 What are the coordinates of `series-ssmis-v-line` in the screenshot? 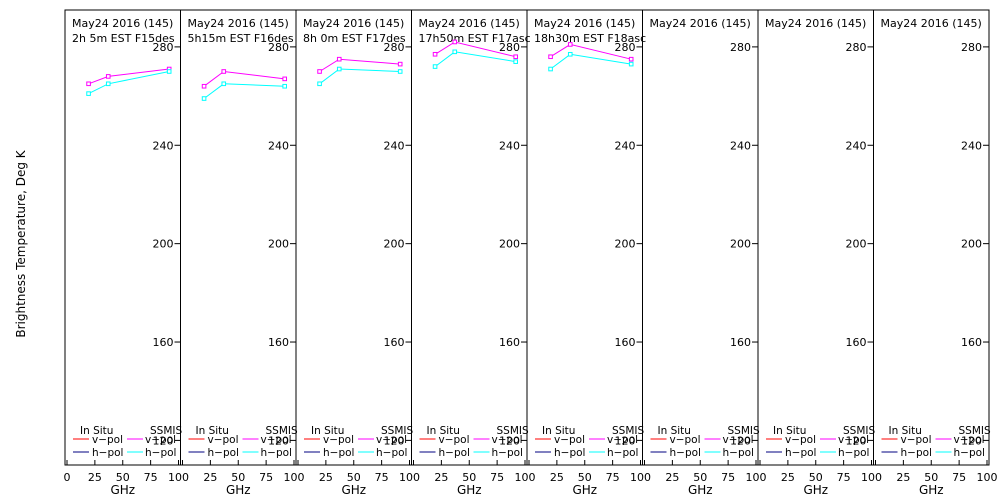 It's located at (129, 76).